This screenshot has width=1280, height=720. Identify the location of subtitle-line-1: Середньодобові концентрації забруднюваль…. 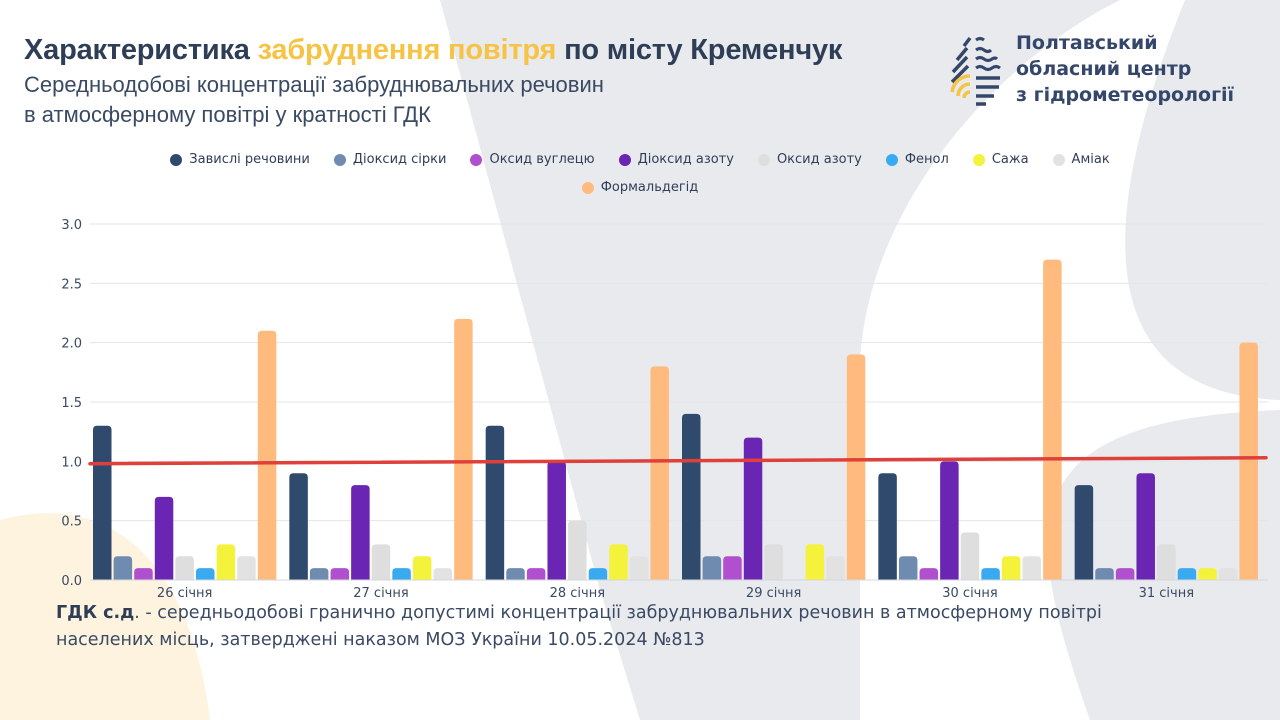
(314, 84).